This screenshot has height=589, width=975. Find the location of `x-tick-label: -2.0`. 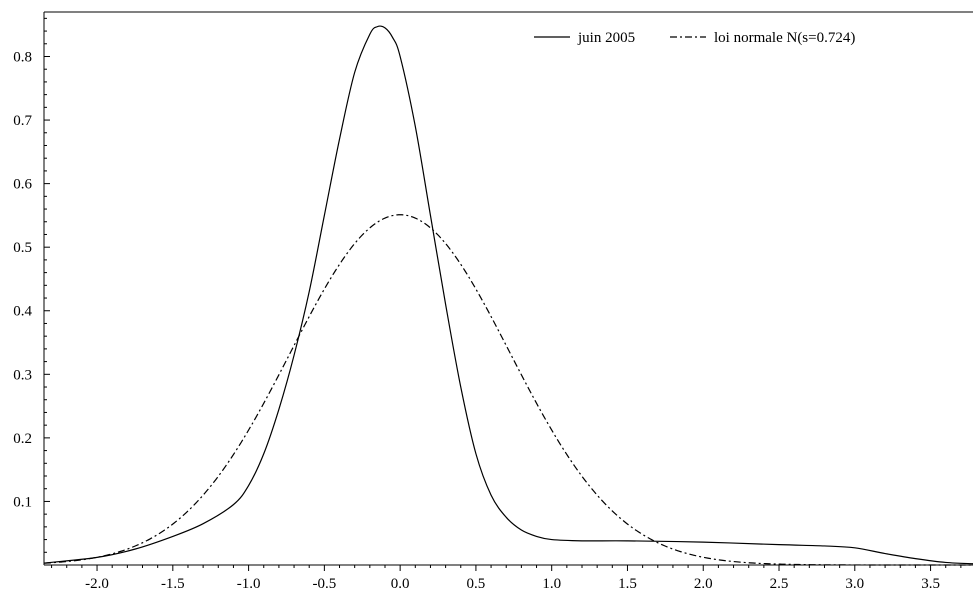

x-tick-label: -2.0 is located at coordinates (97, 582).